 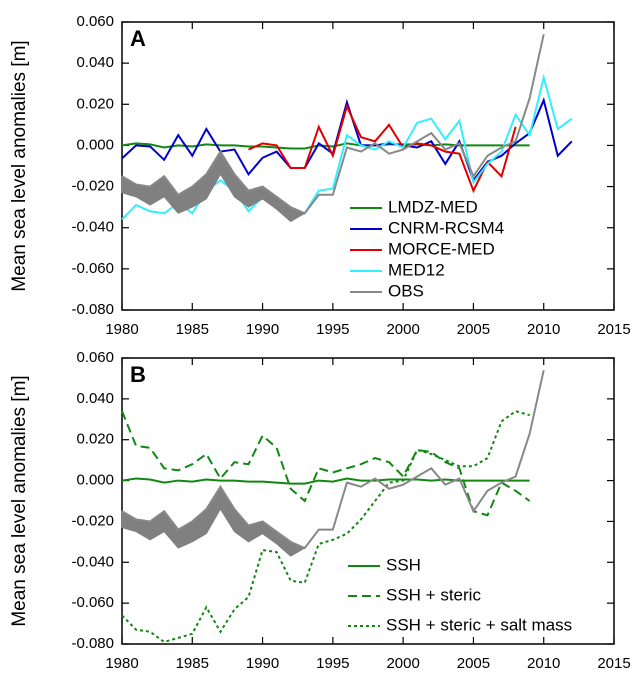 I want to click on panel-label: B, so click(x=138, y=374).